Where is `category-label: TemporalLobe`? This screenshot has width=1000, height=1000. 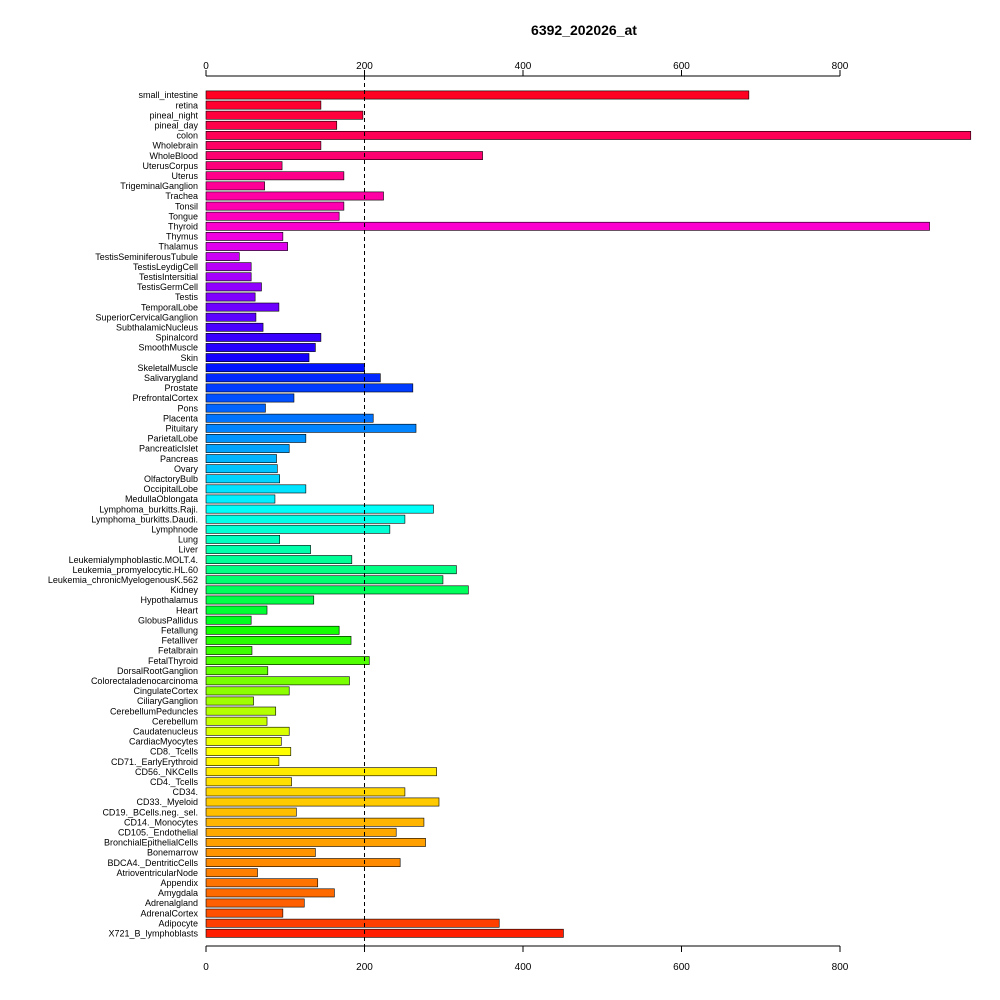
category-label: TemporalLobe is located at coordinates (169, 307).